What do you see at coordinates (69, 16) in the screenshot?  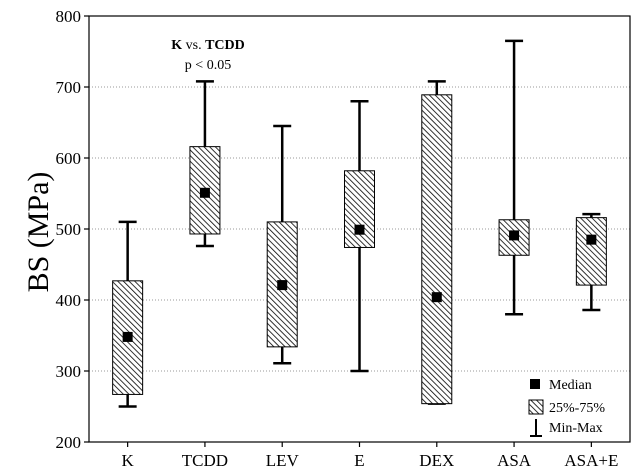 I see `y-tick-label: 800` at bounding box center [69, 16].